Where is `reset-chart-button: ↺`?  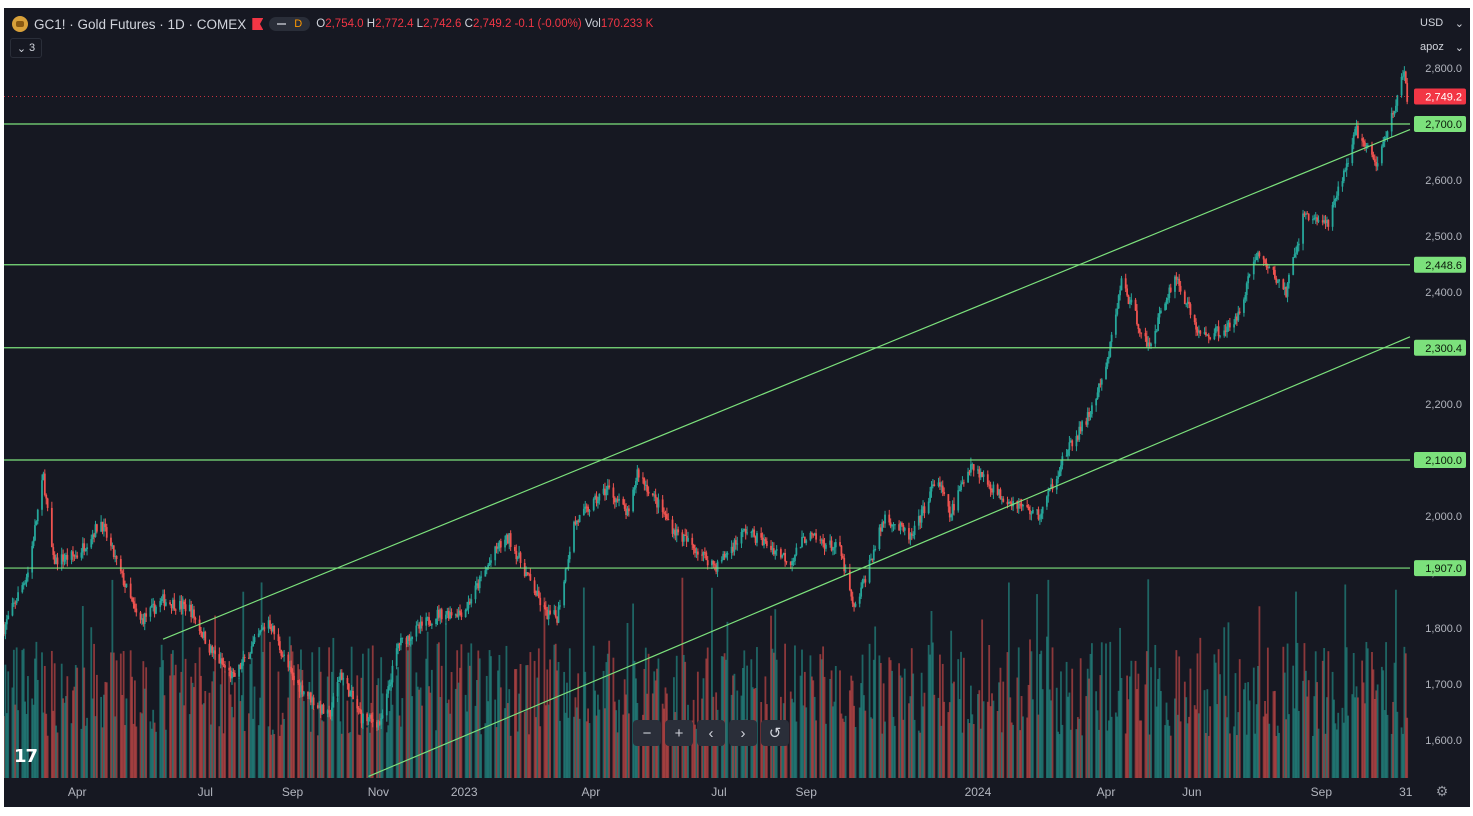 reset-chart-button: ↺ is located at coordinates (775, 733).